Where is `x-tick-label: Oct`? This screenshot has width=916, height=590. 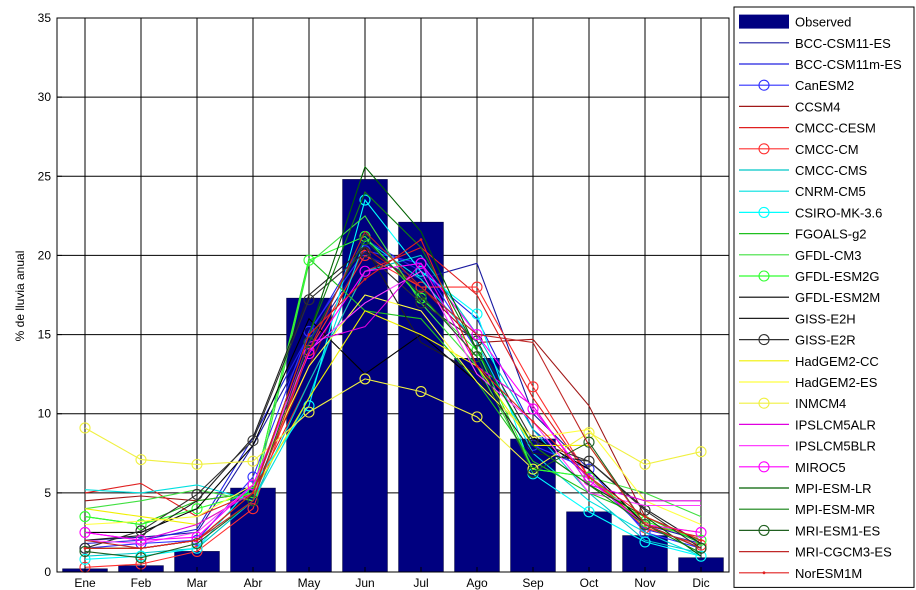
x-tick-label: Oct is located at coordinates (589, 583).